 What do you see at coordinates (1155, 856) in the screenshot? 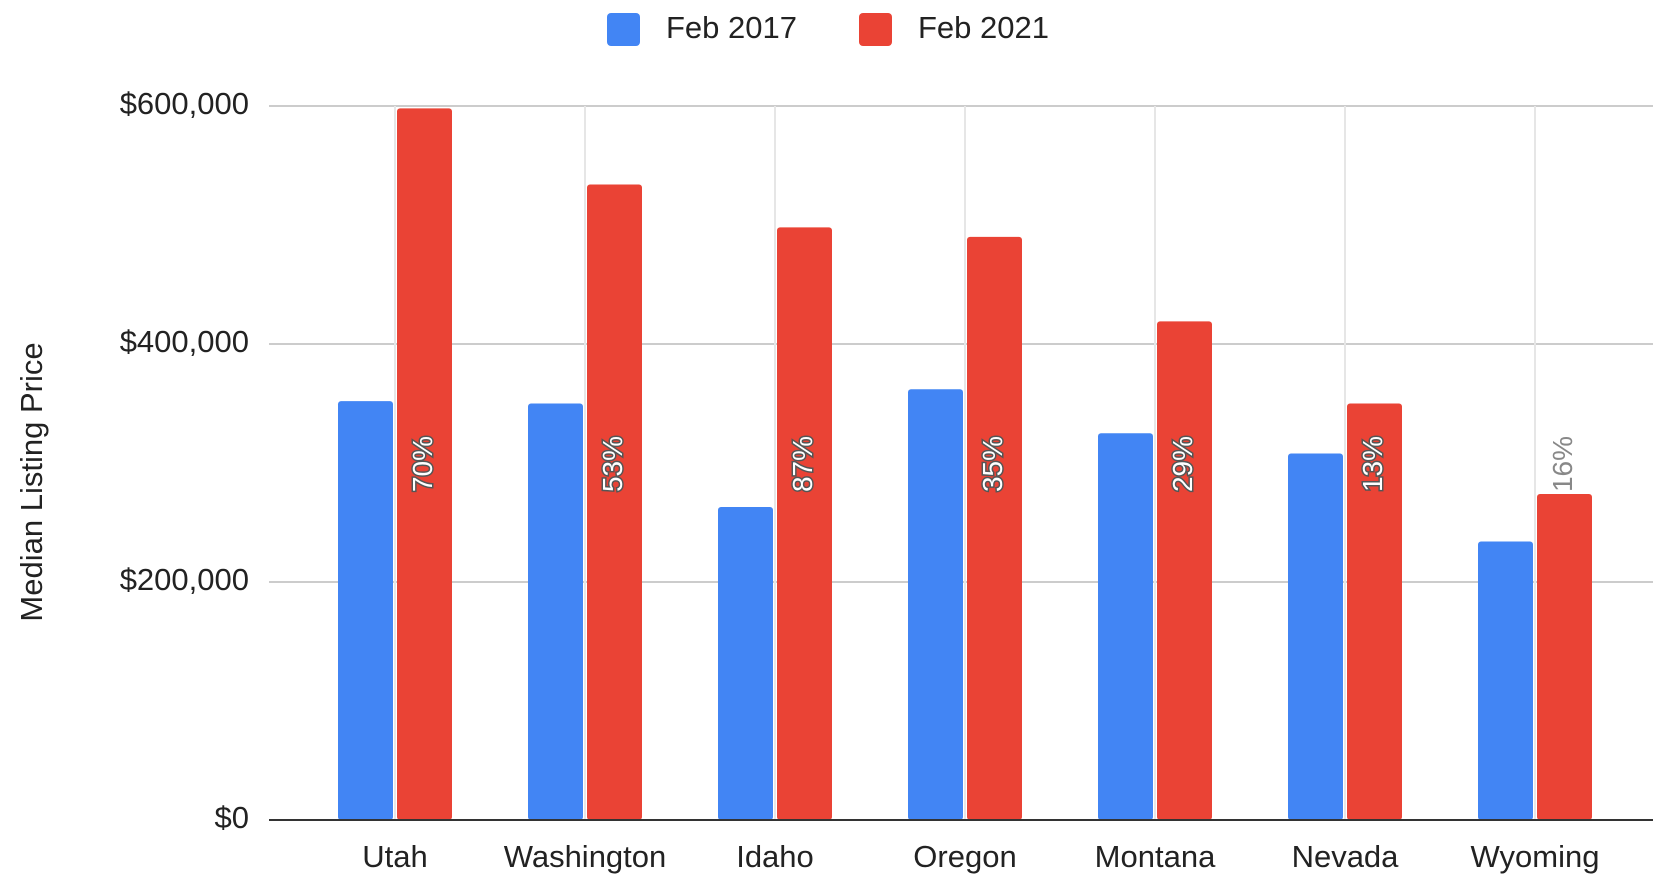
I see `x-tick-label: Montana` at bounding box center [1155, 856].